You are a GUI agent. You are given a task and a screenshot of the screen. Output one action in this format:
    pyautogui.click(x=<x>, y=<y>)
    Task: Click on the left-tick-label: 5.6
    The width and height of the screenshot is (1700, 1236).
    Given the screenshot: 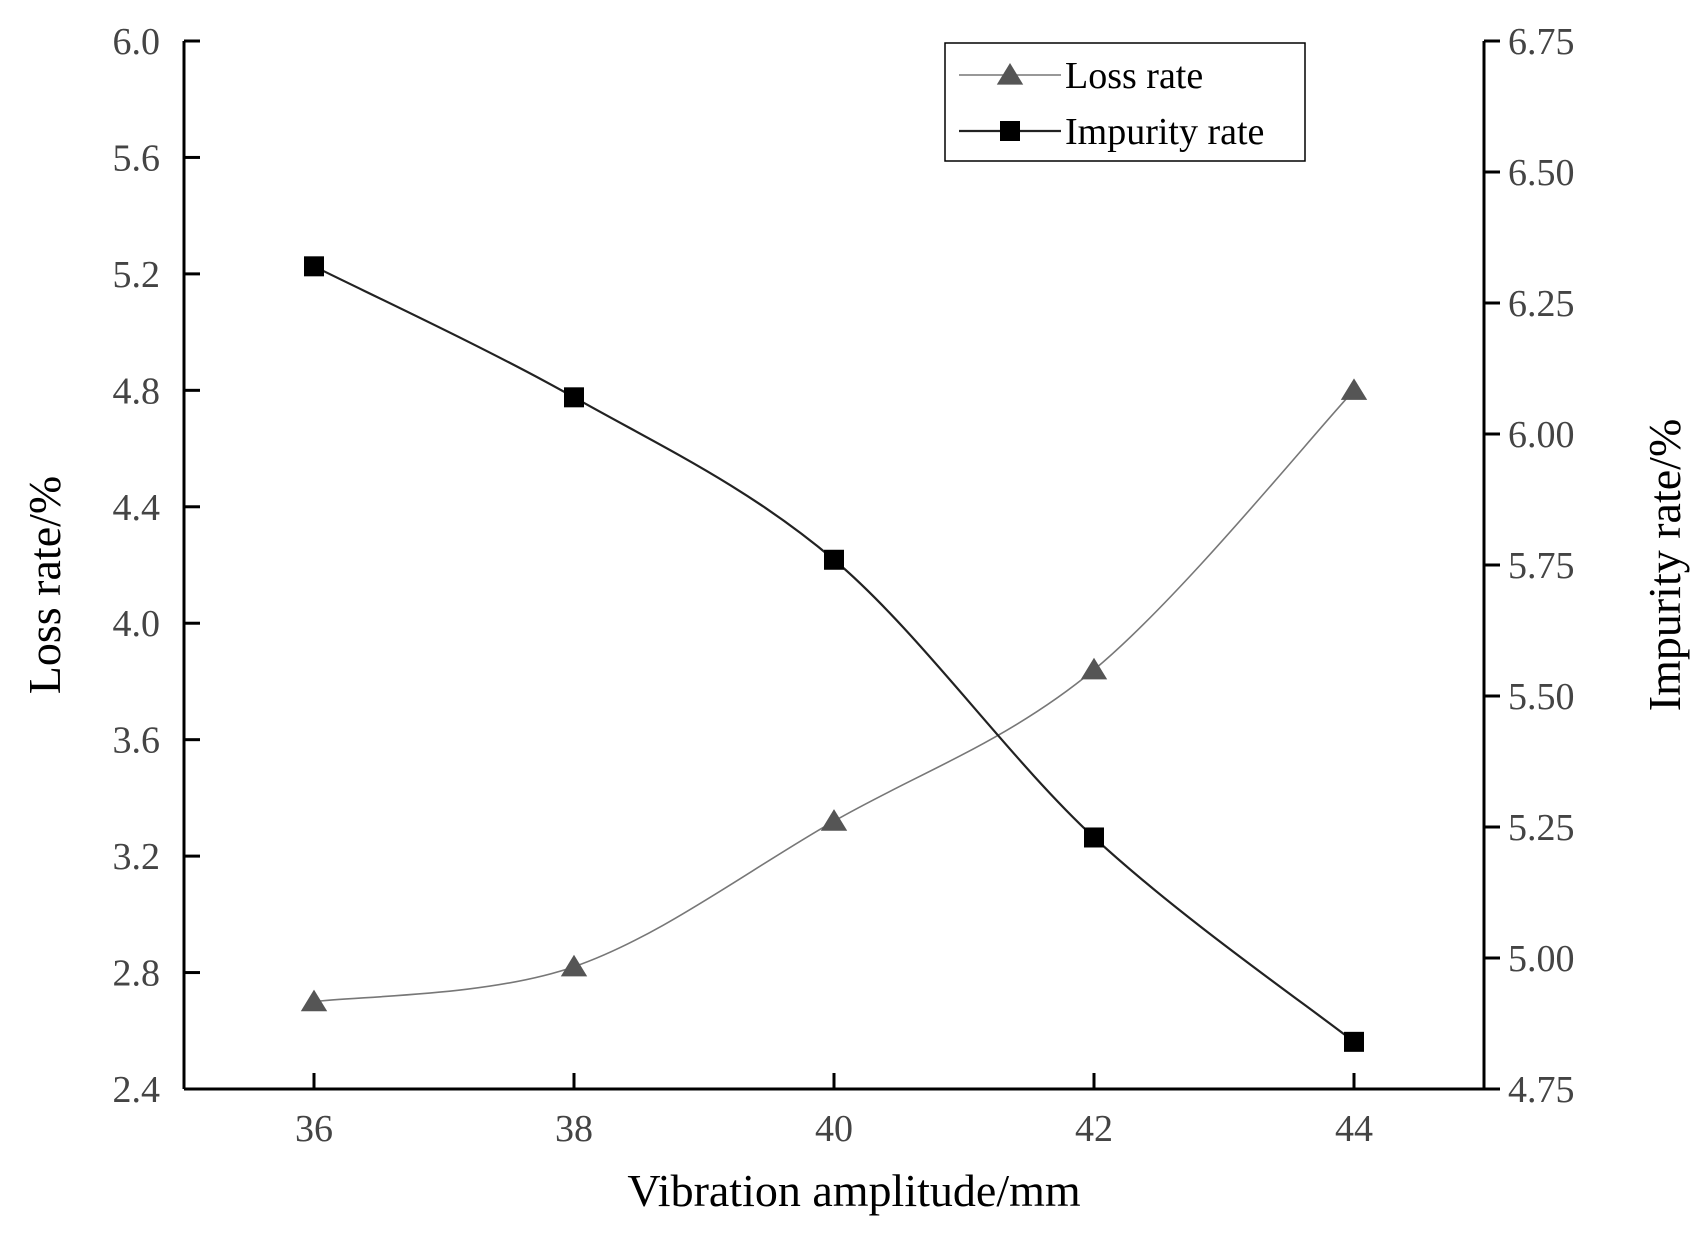 What is the action you would take?
    pyautogui.click(x=137, y=158)
    